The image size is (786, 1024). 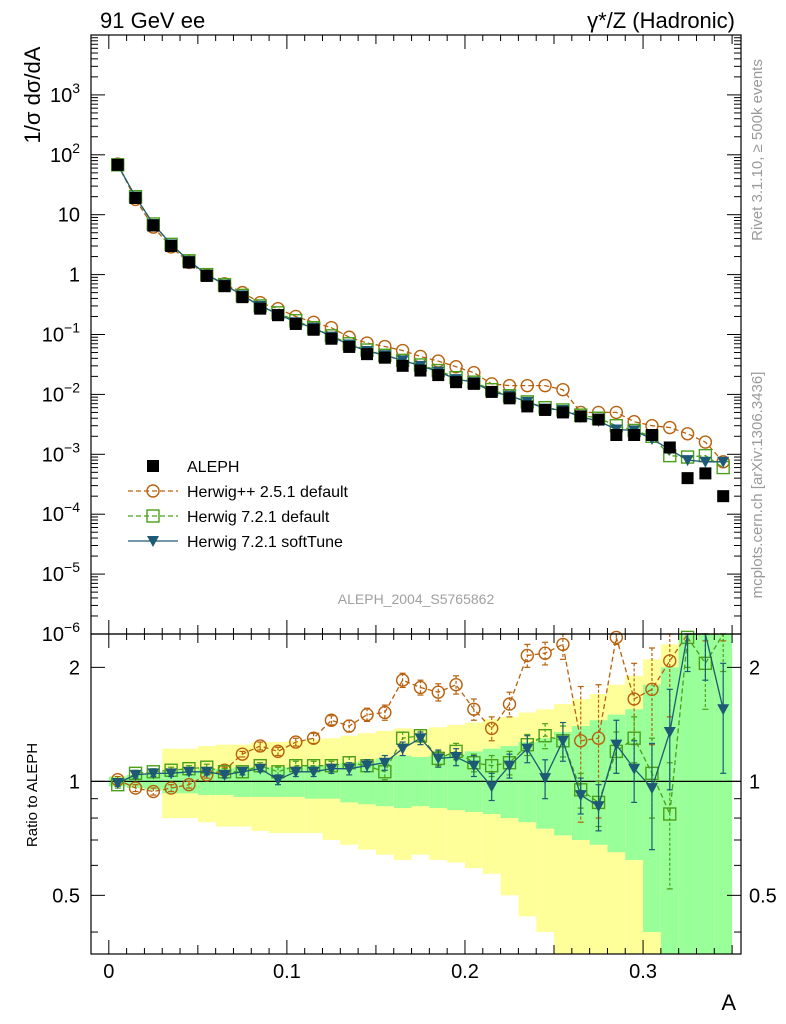 I want to click on analysis-id: ALEPH_2004_S5765862, so click(x=416, y=599).